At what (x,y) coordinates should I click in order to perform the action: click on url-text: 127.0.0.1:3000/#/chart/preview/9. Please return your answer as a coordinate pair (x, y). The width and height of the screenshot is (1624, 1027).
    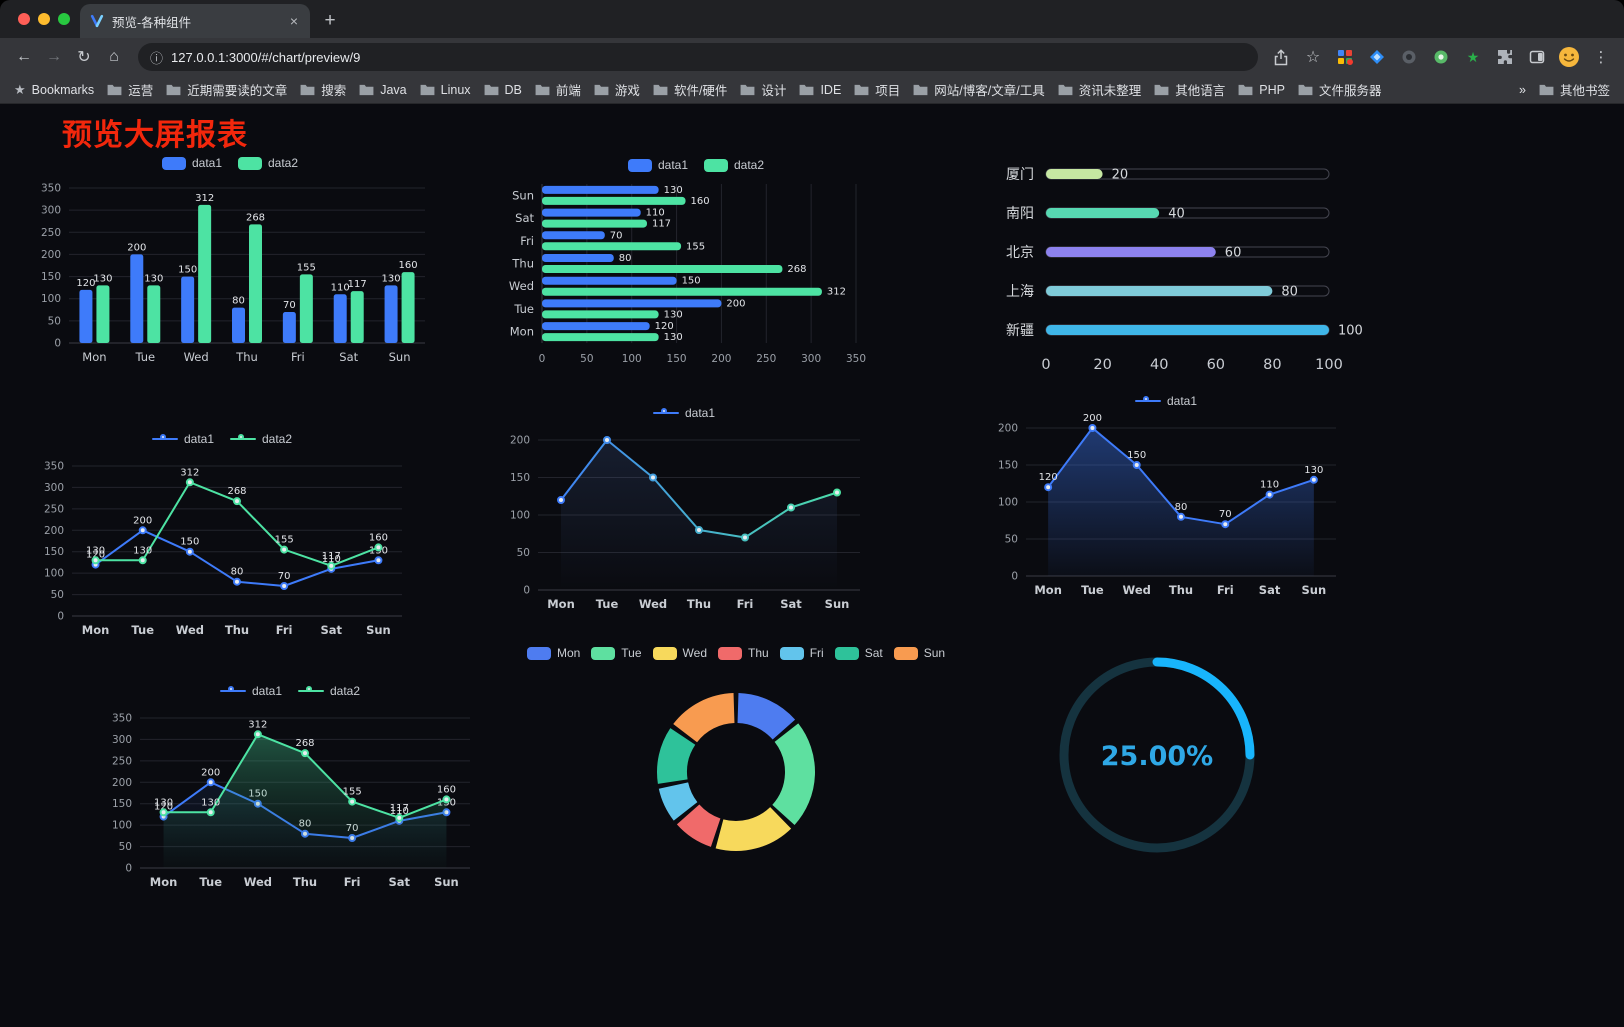
    Looking at the image, I should click on (266, 57).